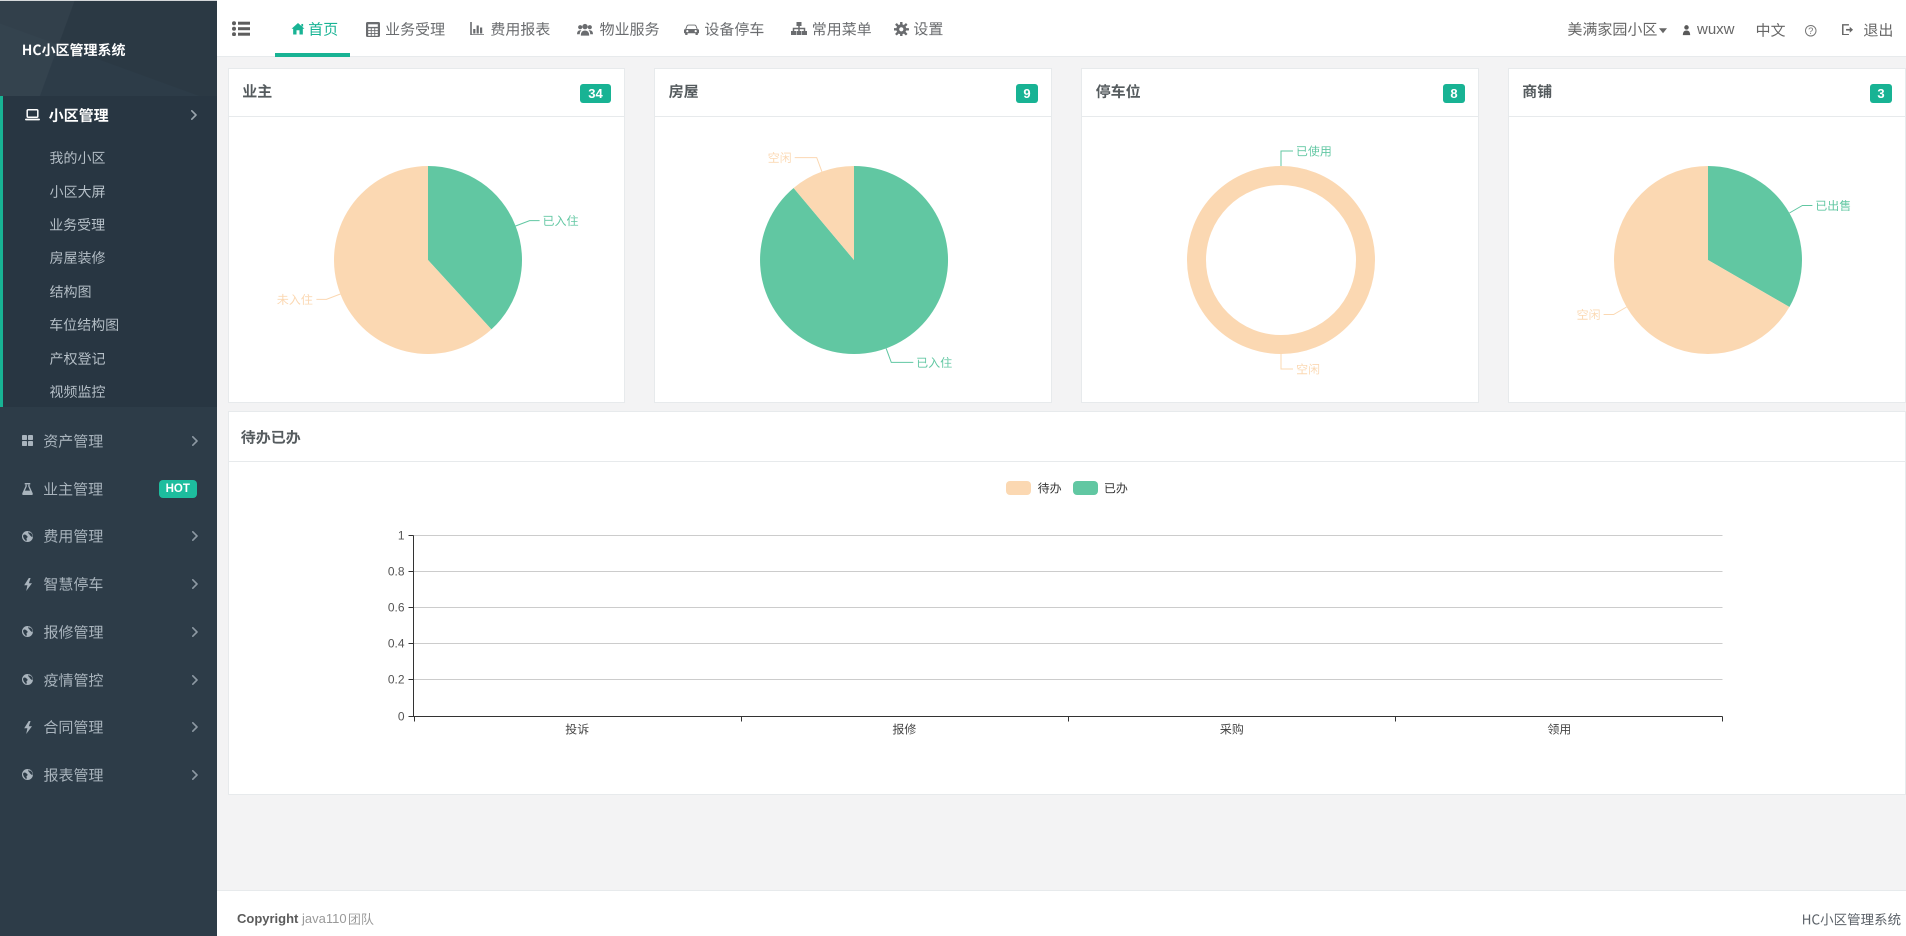 This screenshot has width=1906, height=936. I want to click on svg-text: 1, so click(401, 536).